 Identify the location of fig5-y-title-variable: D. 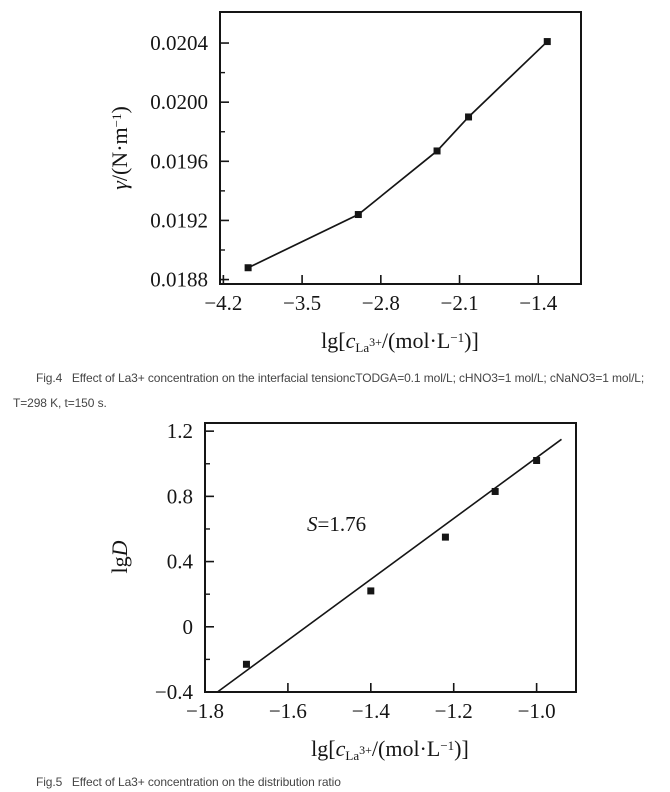
(119, 548).